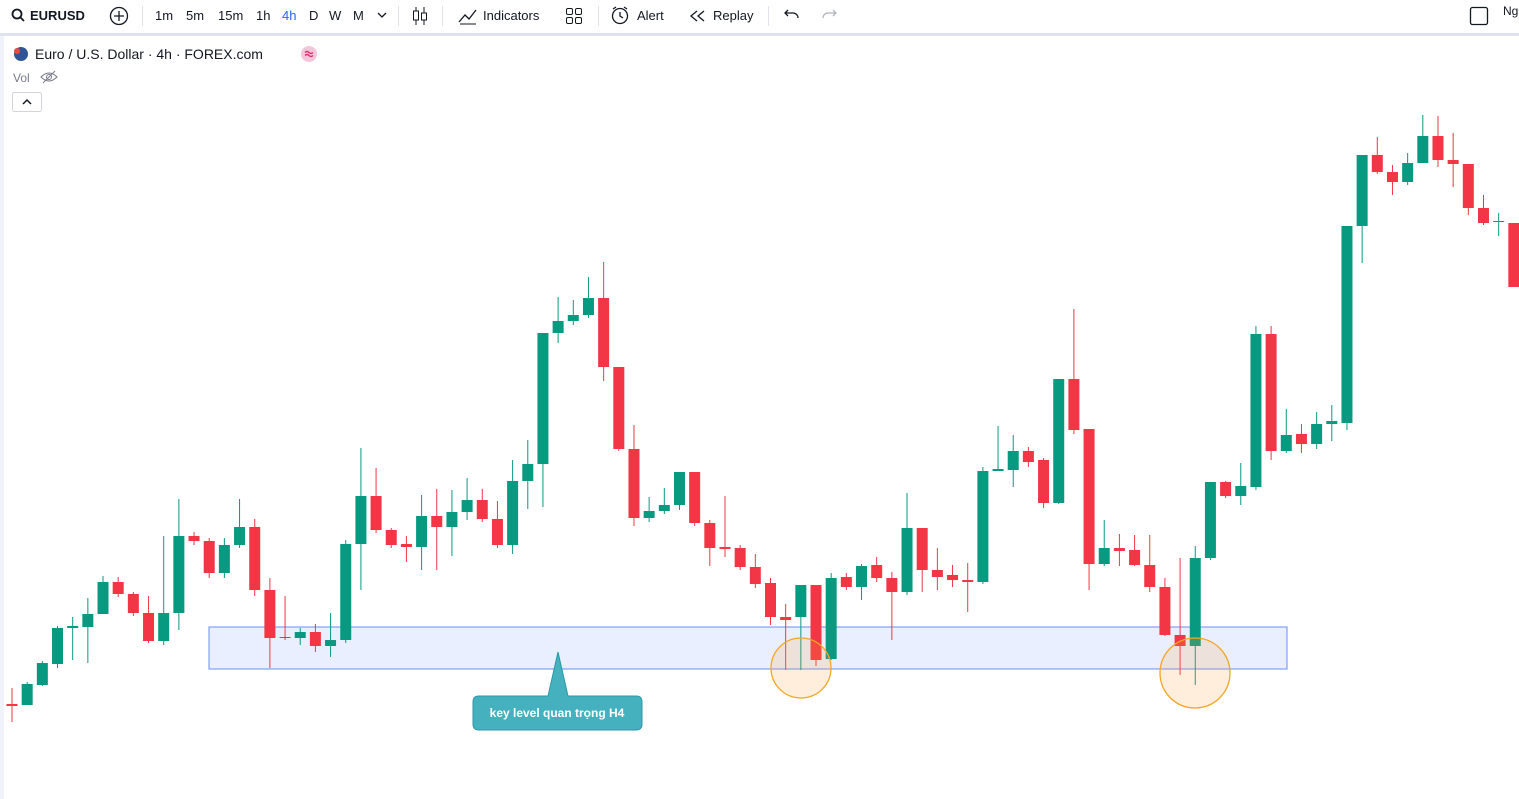 This screenshot has width=1519, height=799. I want to click on key-level-zone, so click(748, 648).